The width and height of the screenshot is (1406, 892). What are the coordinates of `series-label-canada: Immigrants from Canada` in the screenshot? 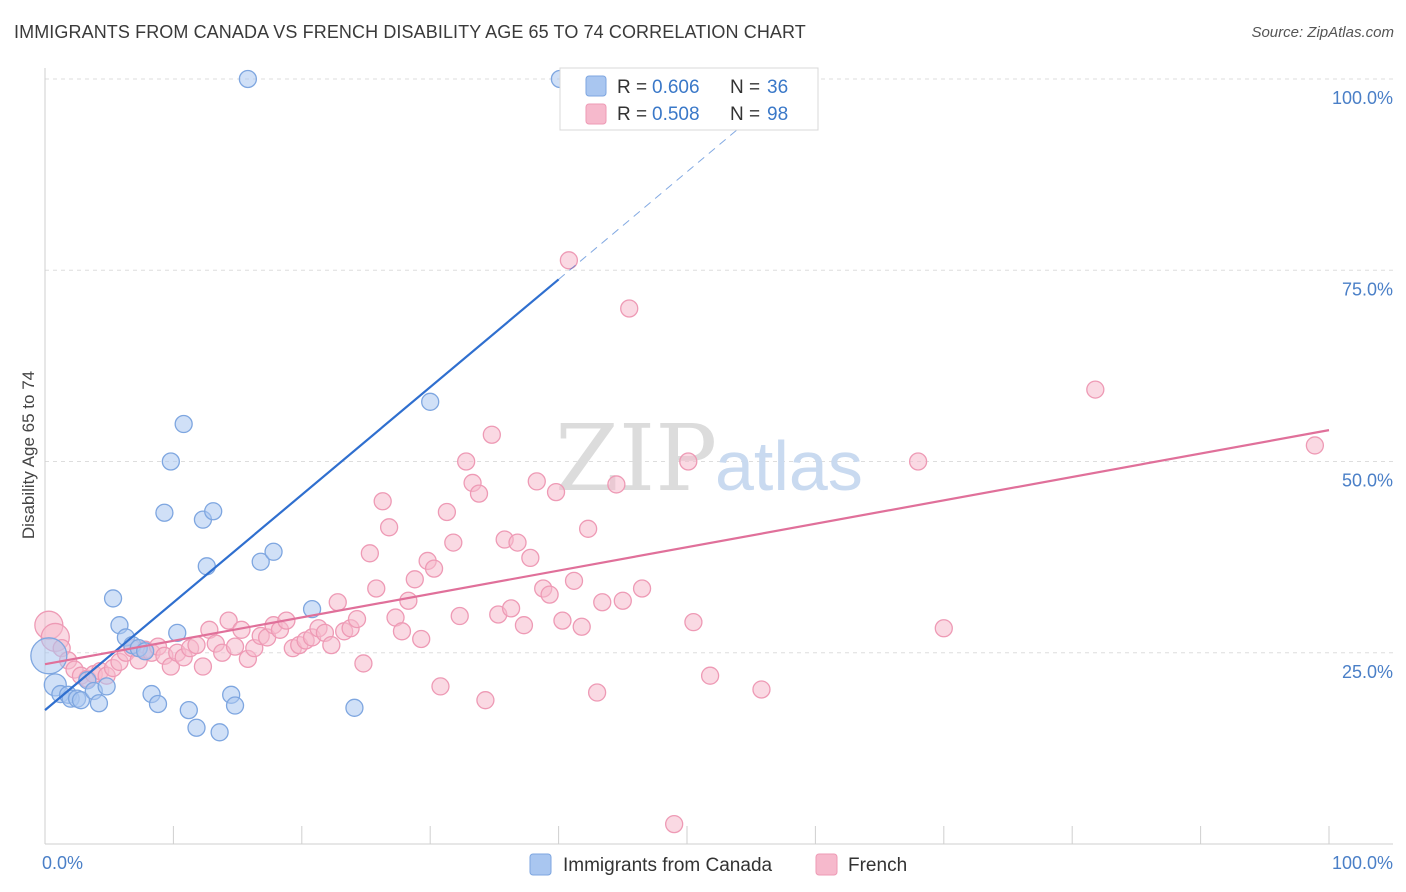 It's located at (668, 865).